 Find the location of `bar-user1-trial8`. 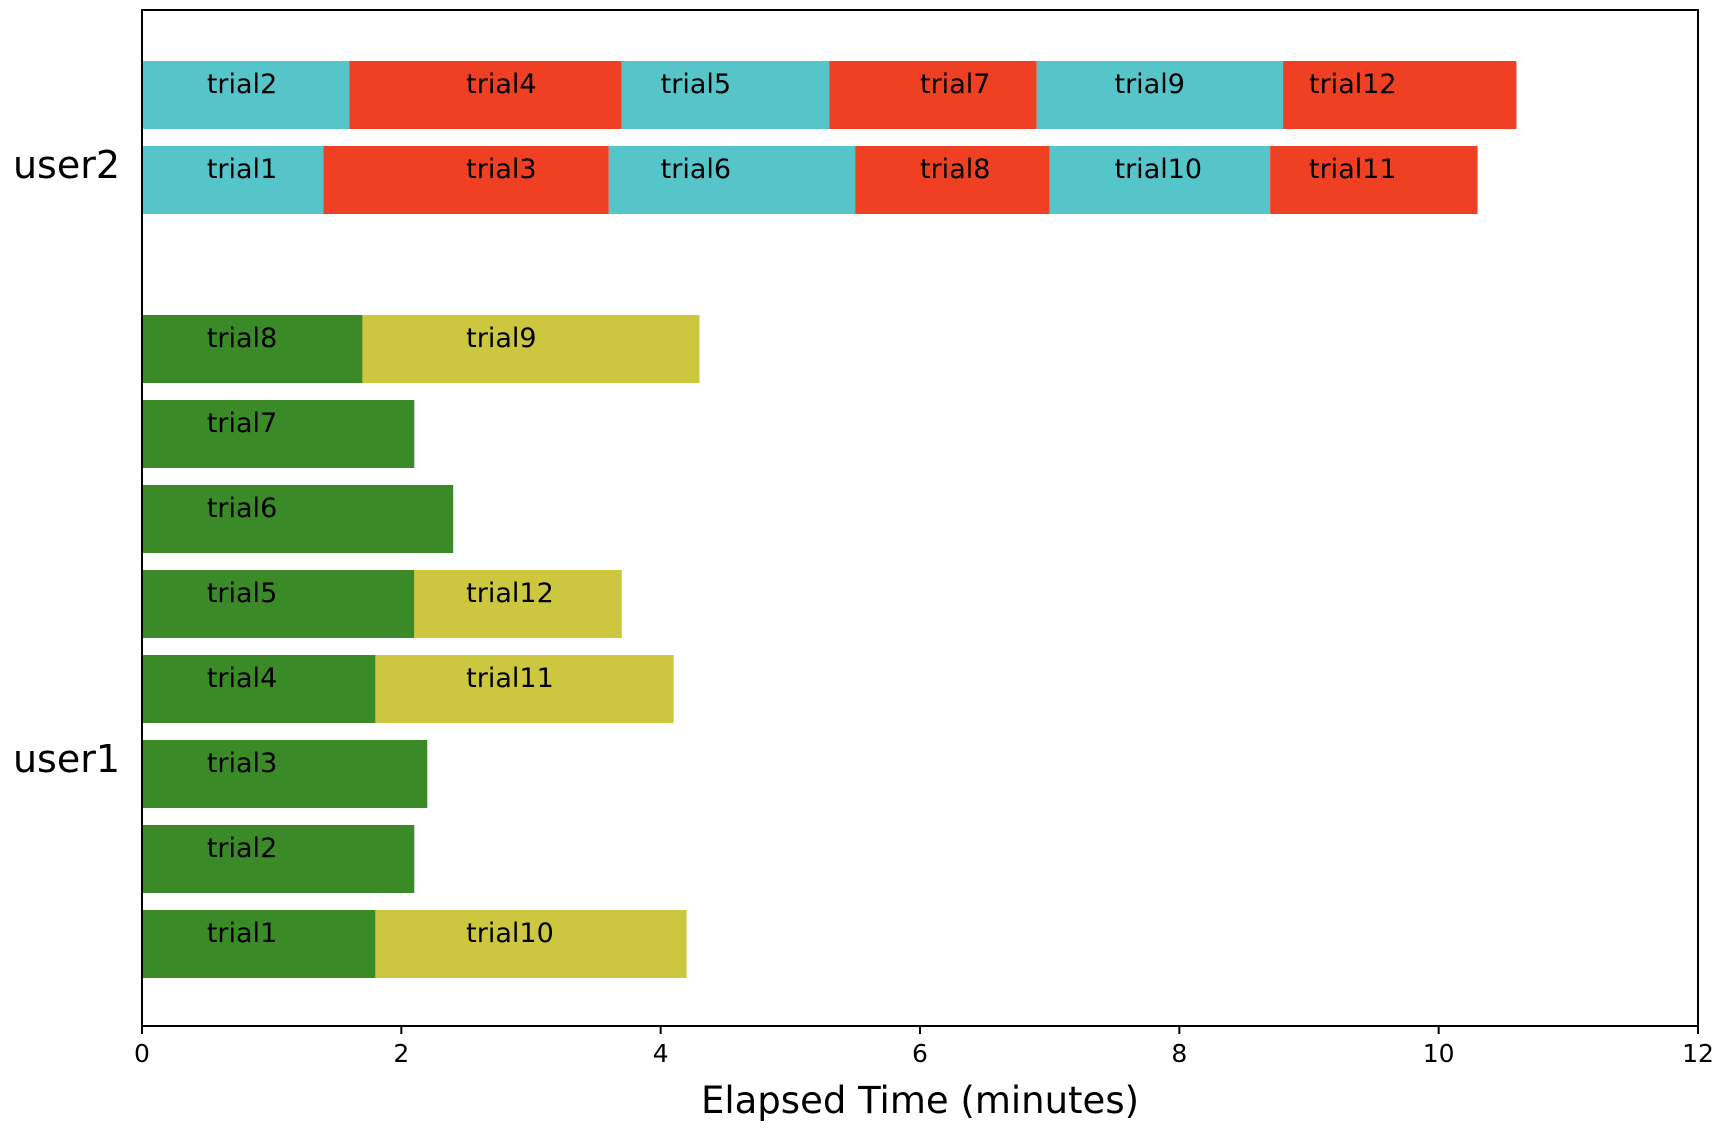

bar-user1-trial8 is located at coordinates (252, 349).